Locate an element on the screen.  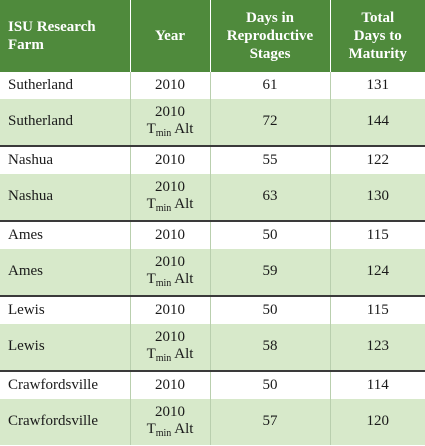
table-row: Sutherland 2010 61 131 is located at coordinates (212, 85).